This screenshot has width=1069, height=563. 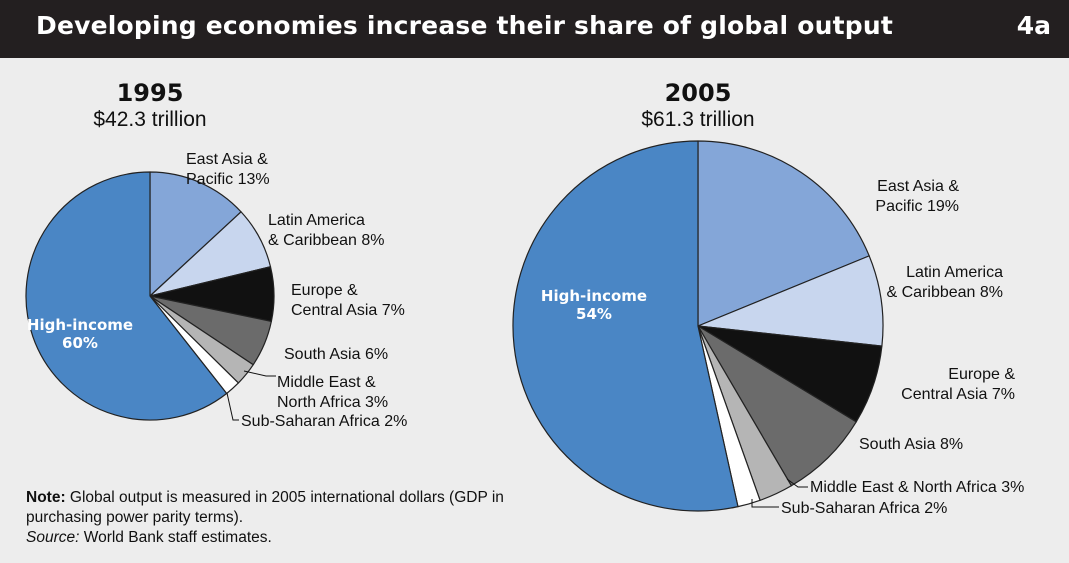 What do you see at coordinates (698, 93) in the screenshot?
I see `pie-title-2005: 2005` at bounding box center [698, 93].